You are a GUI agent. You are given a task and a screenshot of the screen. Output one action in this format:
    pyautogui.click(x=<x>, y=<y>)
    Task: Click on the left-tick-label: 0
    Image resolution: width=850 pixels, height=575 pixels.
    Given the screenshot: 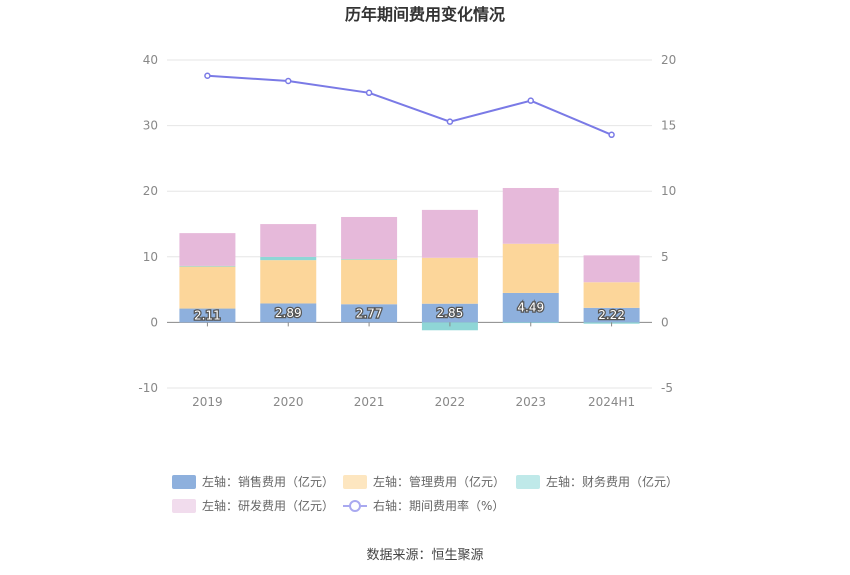 What is the action you would take?
    pyautogui.click(x=154, y=322)
    